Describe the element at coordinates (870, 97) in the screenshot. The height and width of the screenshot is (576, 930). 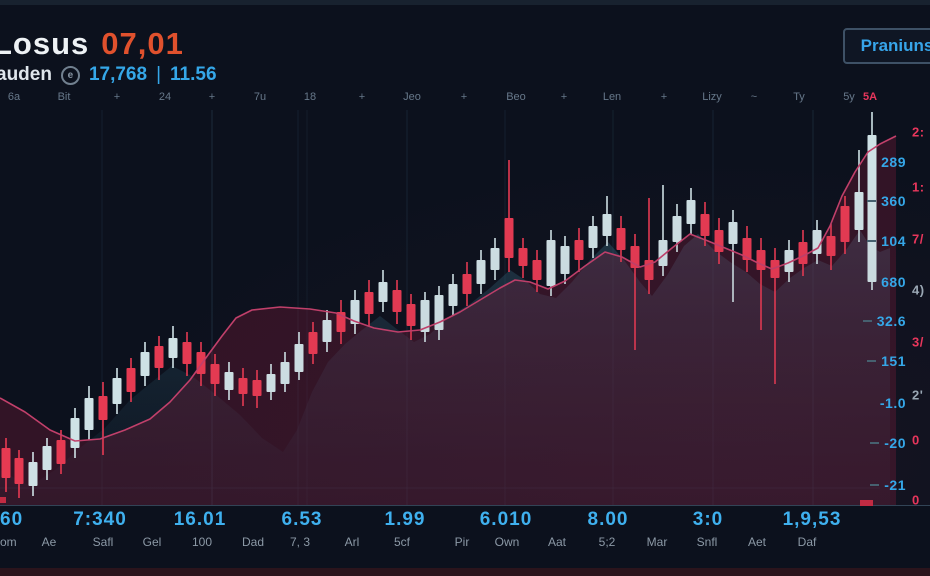
I see `timeframe-item: 5A` at that location.